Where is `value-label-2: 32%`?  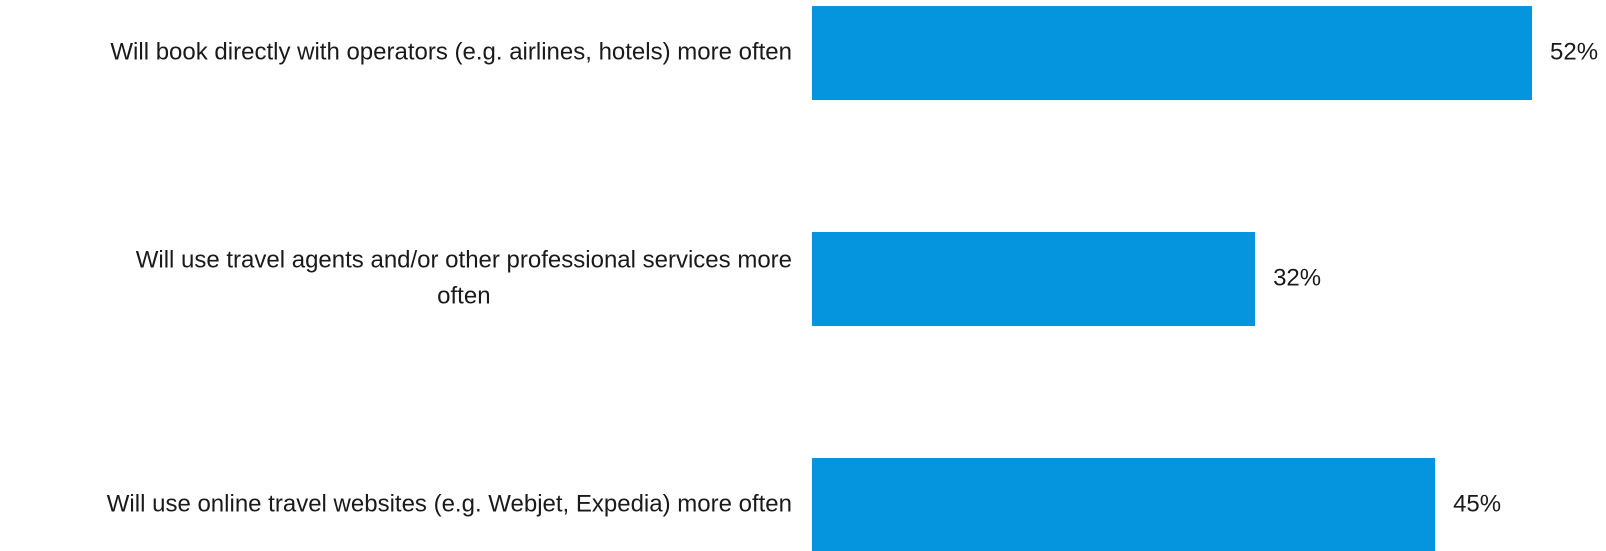 value-label-2: 32% is located at coordinates (1297, 277).